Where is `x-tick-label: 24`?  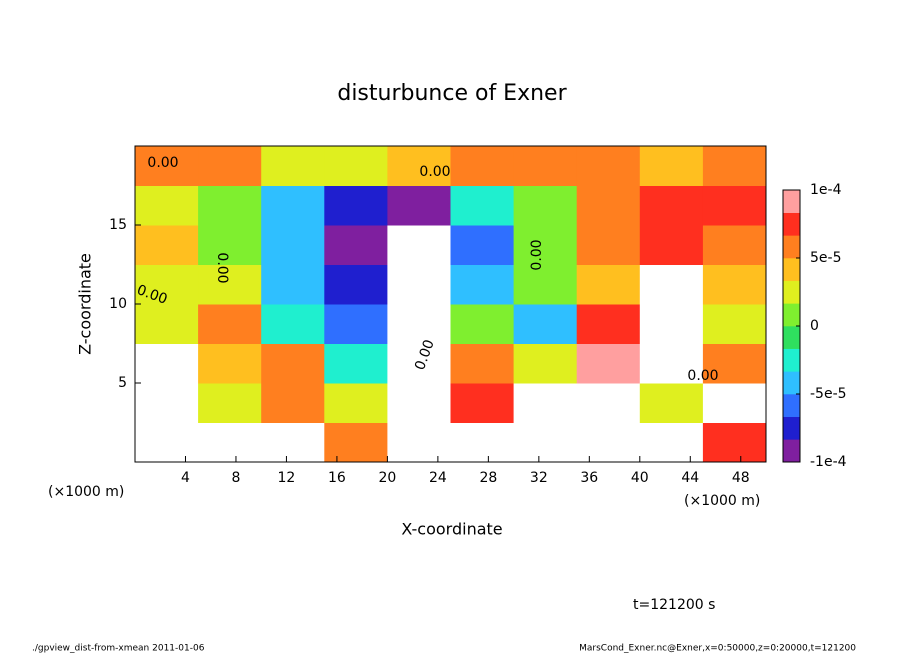 x-tick-label: 24 is located at coordinates (438, 478).